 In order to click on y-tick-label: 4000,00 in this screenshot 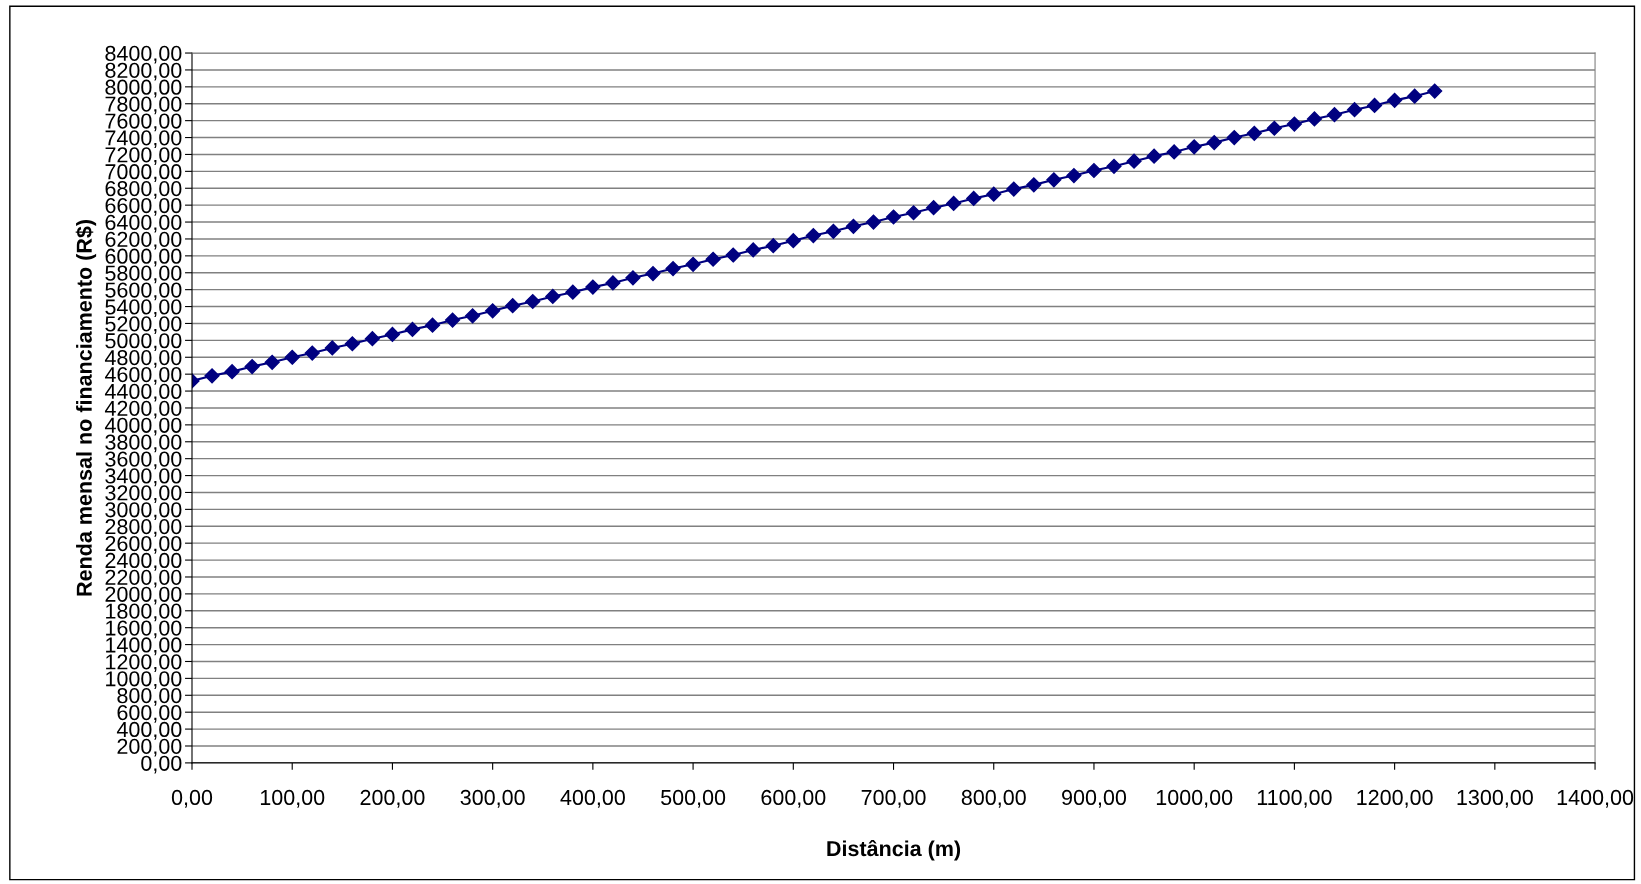, I will do `click(143, 426)`.